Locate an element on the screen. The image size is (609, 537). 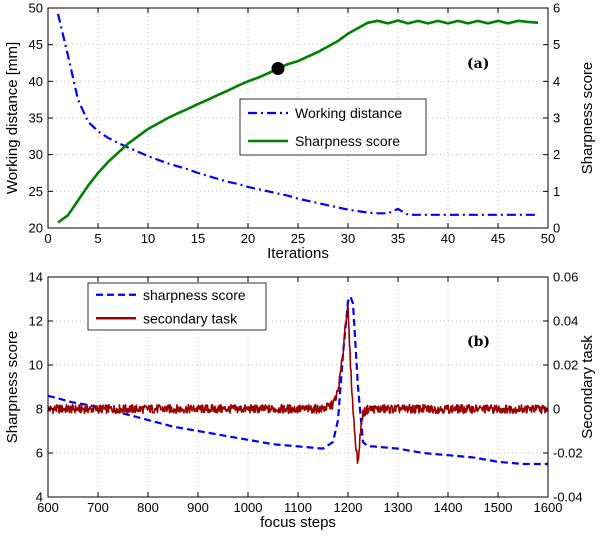
y-tick-label: 25 is located at coordinates (36, 191).